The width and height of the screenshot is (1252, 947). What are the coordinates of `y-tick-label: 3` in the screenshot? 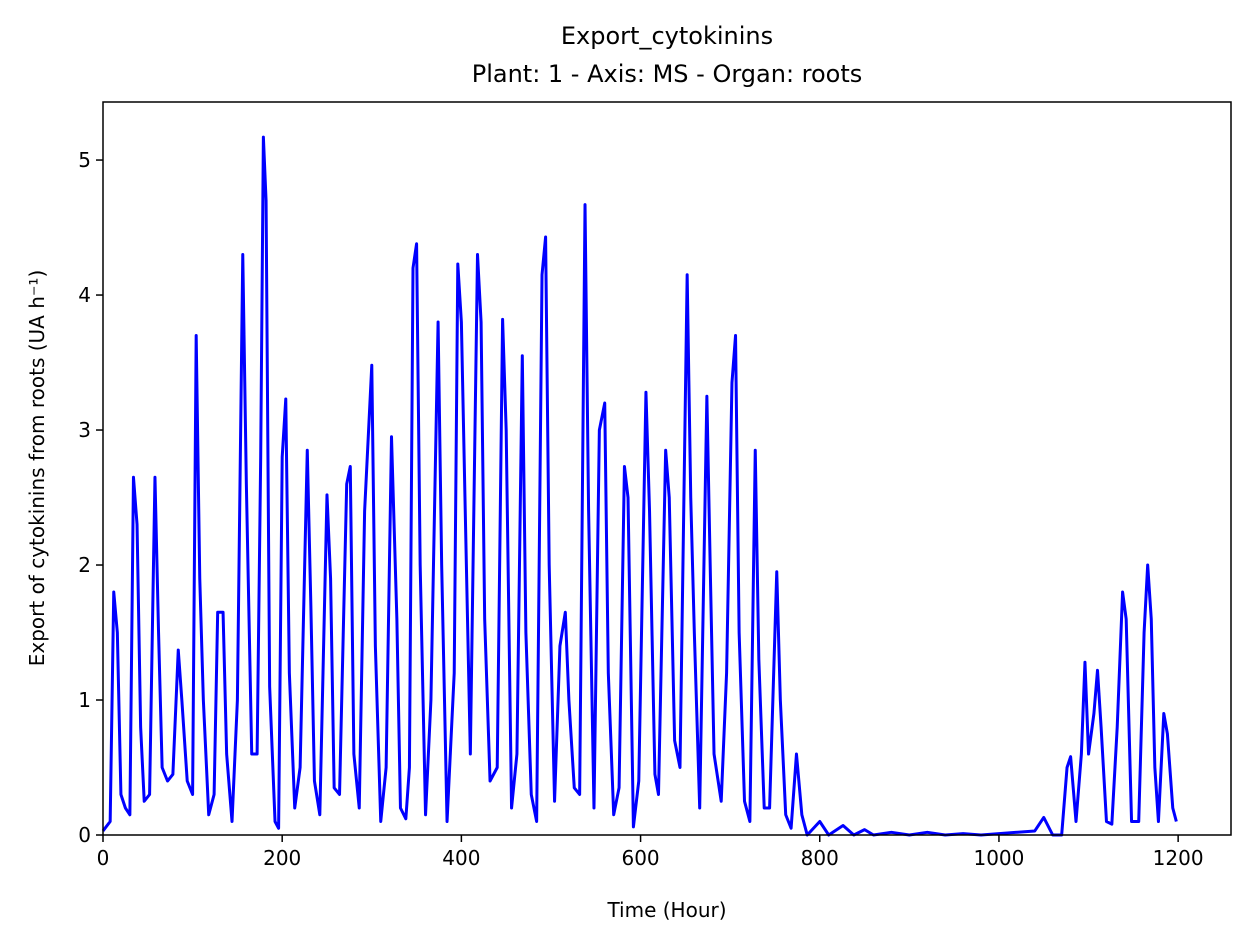 It's located at (84, 430).